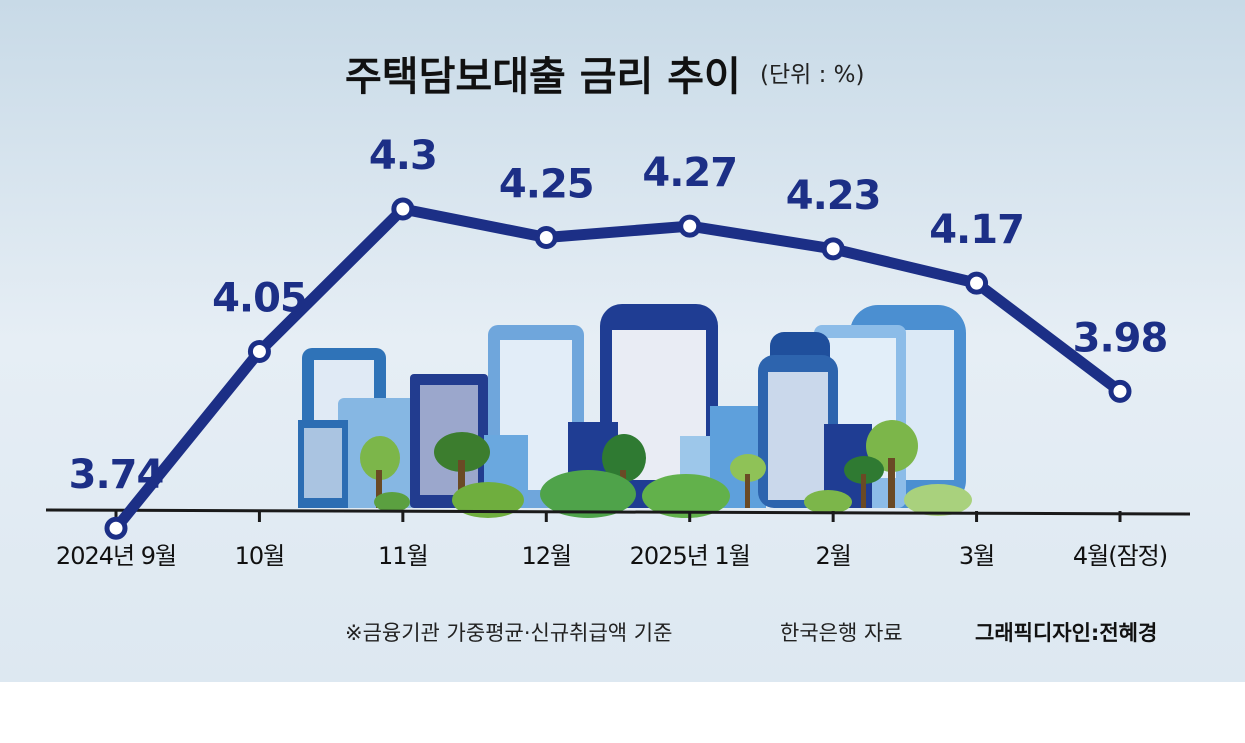 This screenshot has height=743, width=1245. I want to click on value-label: 4.17, so click(976, 230).